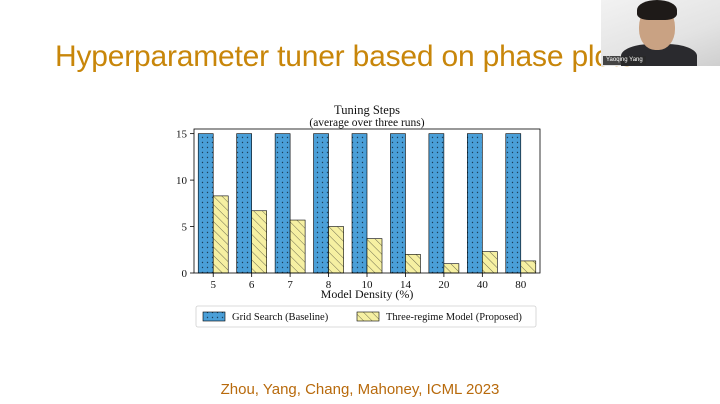  I want to click on legend-label-three-regime: Three-regime Model (Proposed), so click(454, 317).